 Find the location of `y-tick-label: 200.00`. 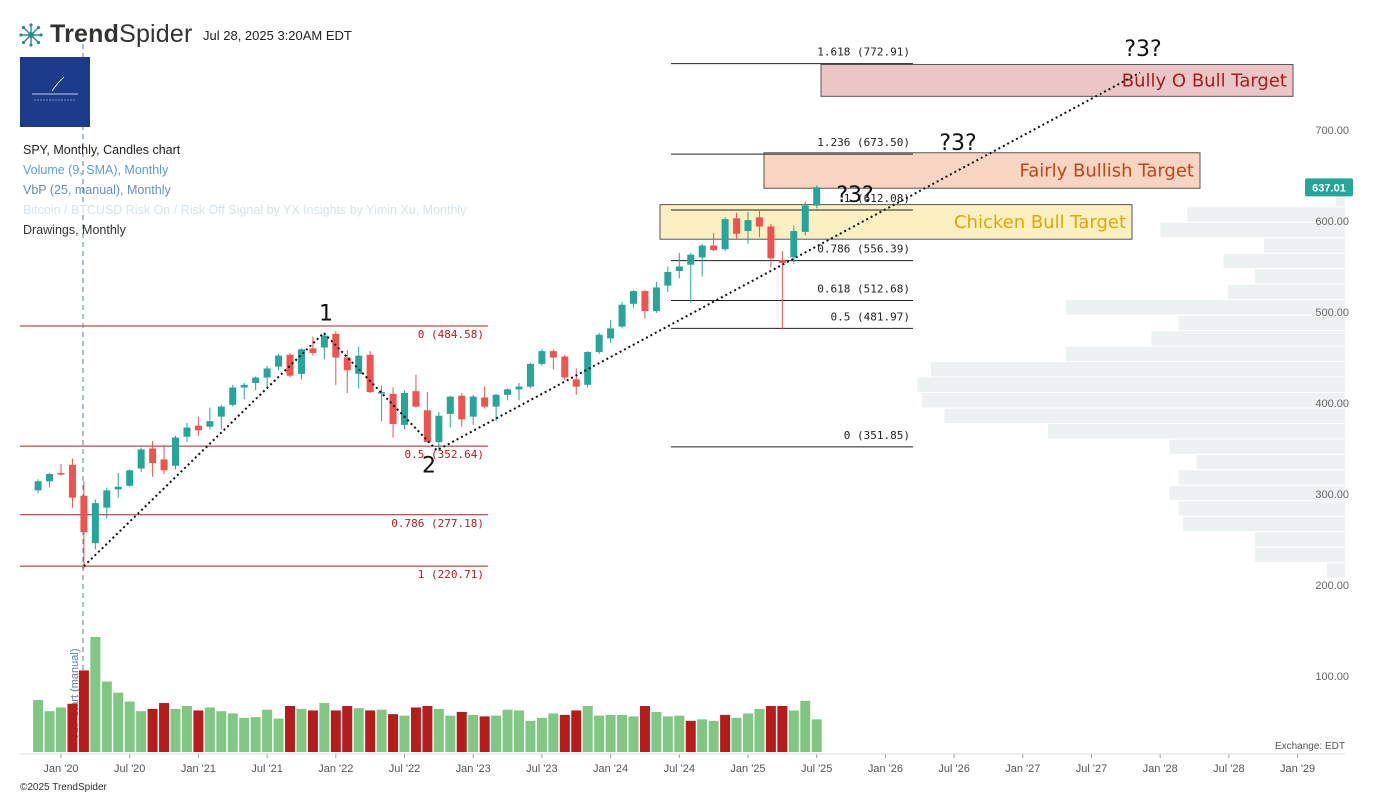

y-tick-label: 200.00 is located at coordinates (1332, 586).